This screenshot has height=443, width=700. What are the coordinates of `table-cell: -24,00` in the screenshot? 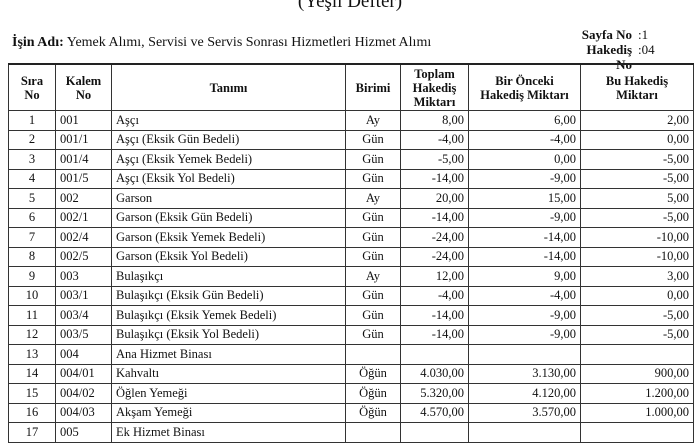 It's located at (434, 256).